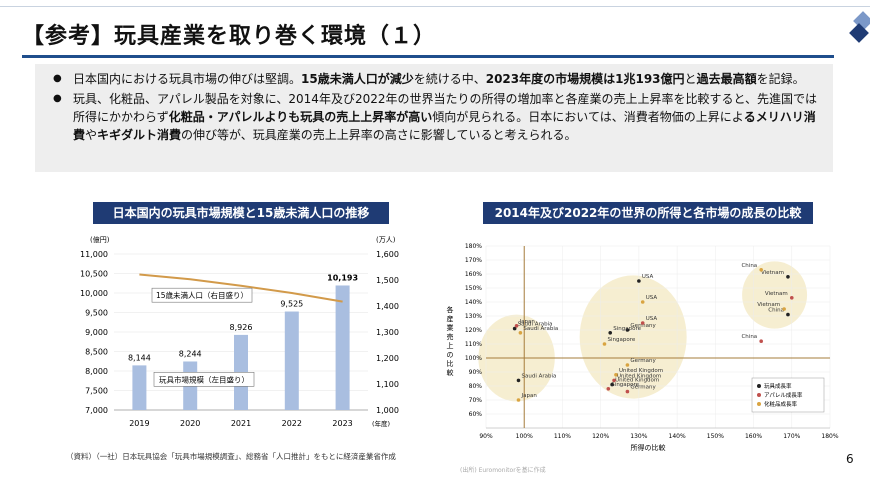 The image size is (870, 489). I want to click on point-label: Singapore, so click(625, 385).